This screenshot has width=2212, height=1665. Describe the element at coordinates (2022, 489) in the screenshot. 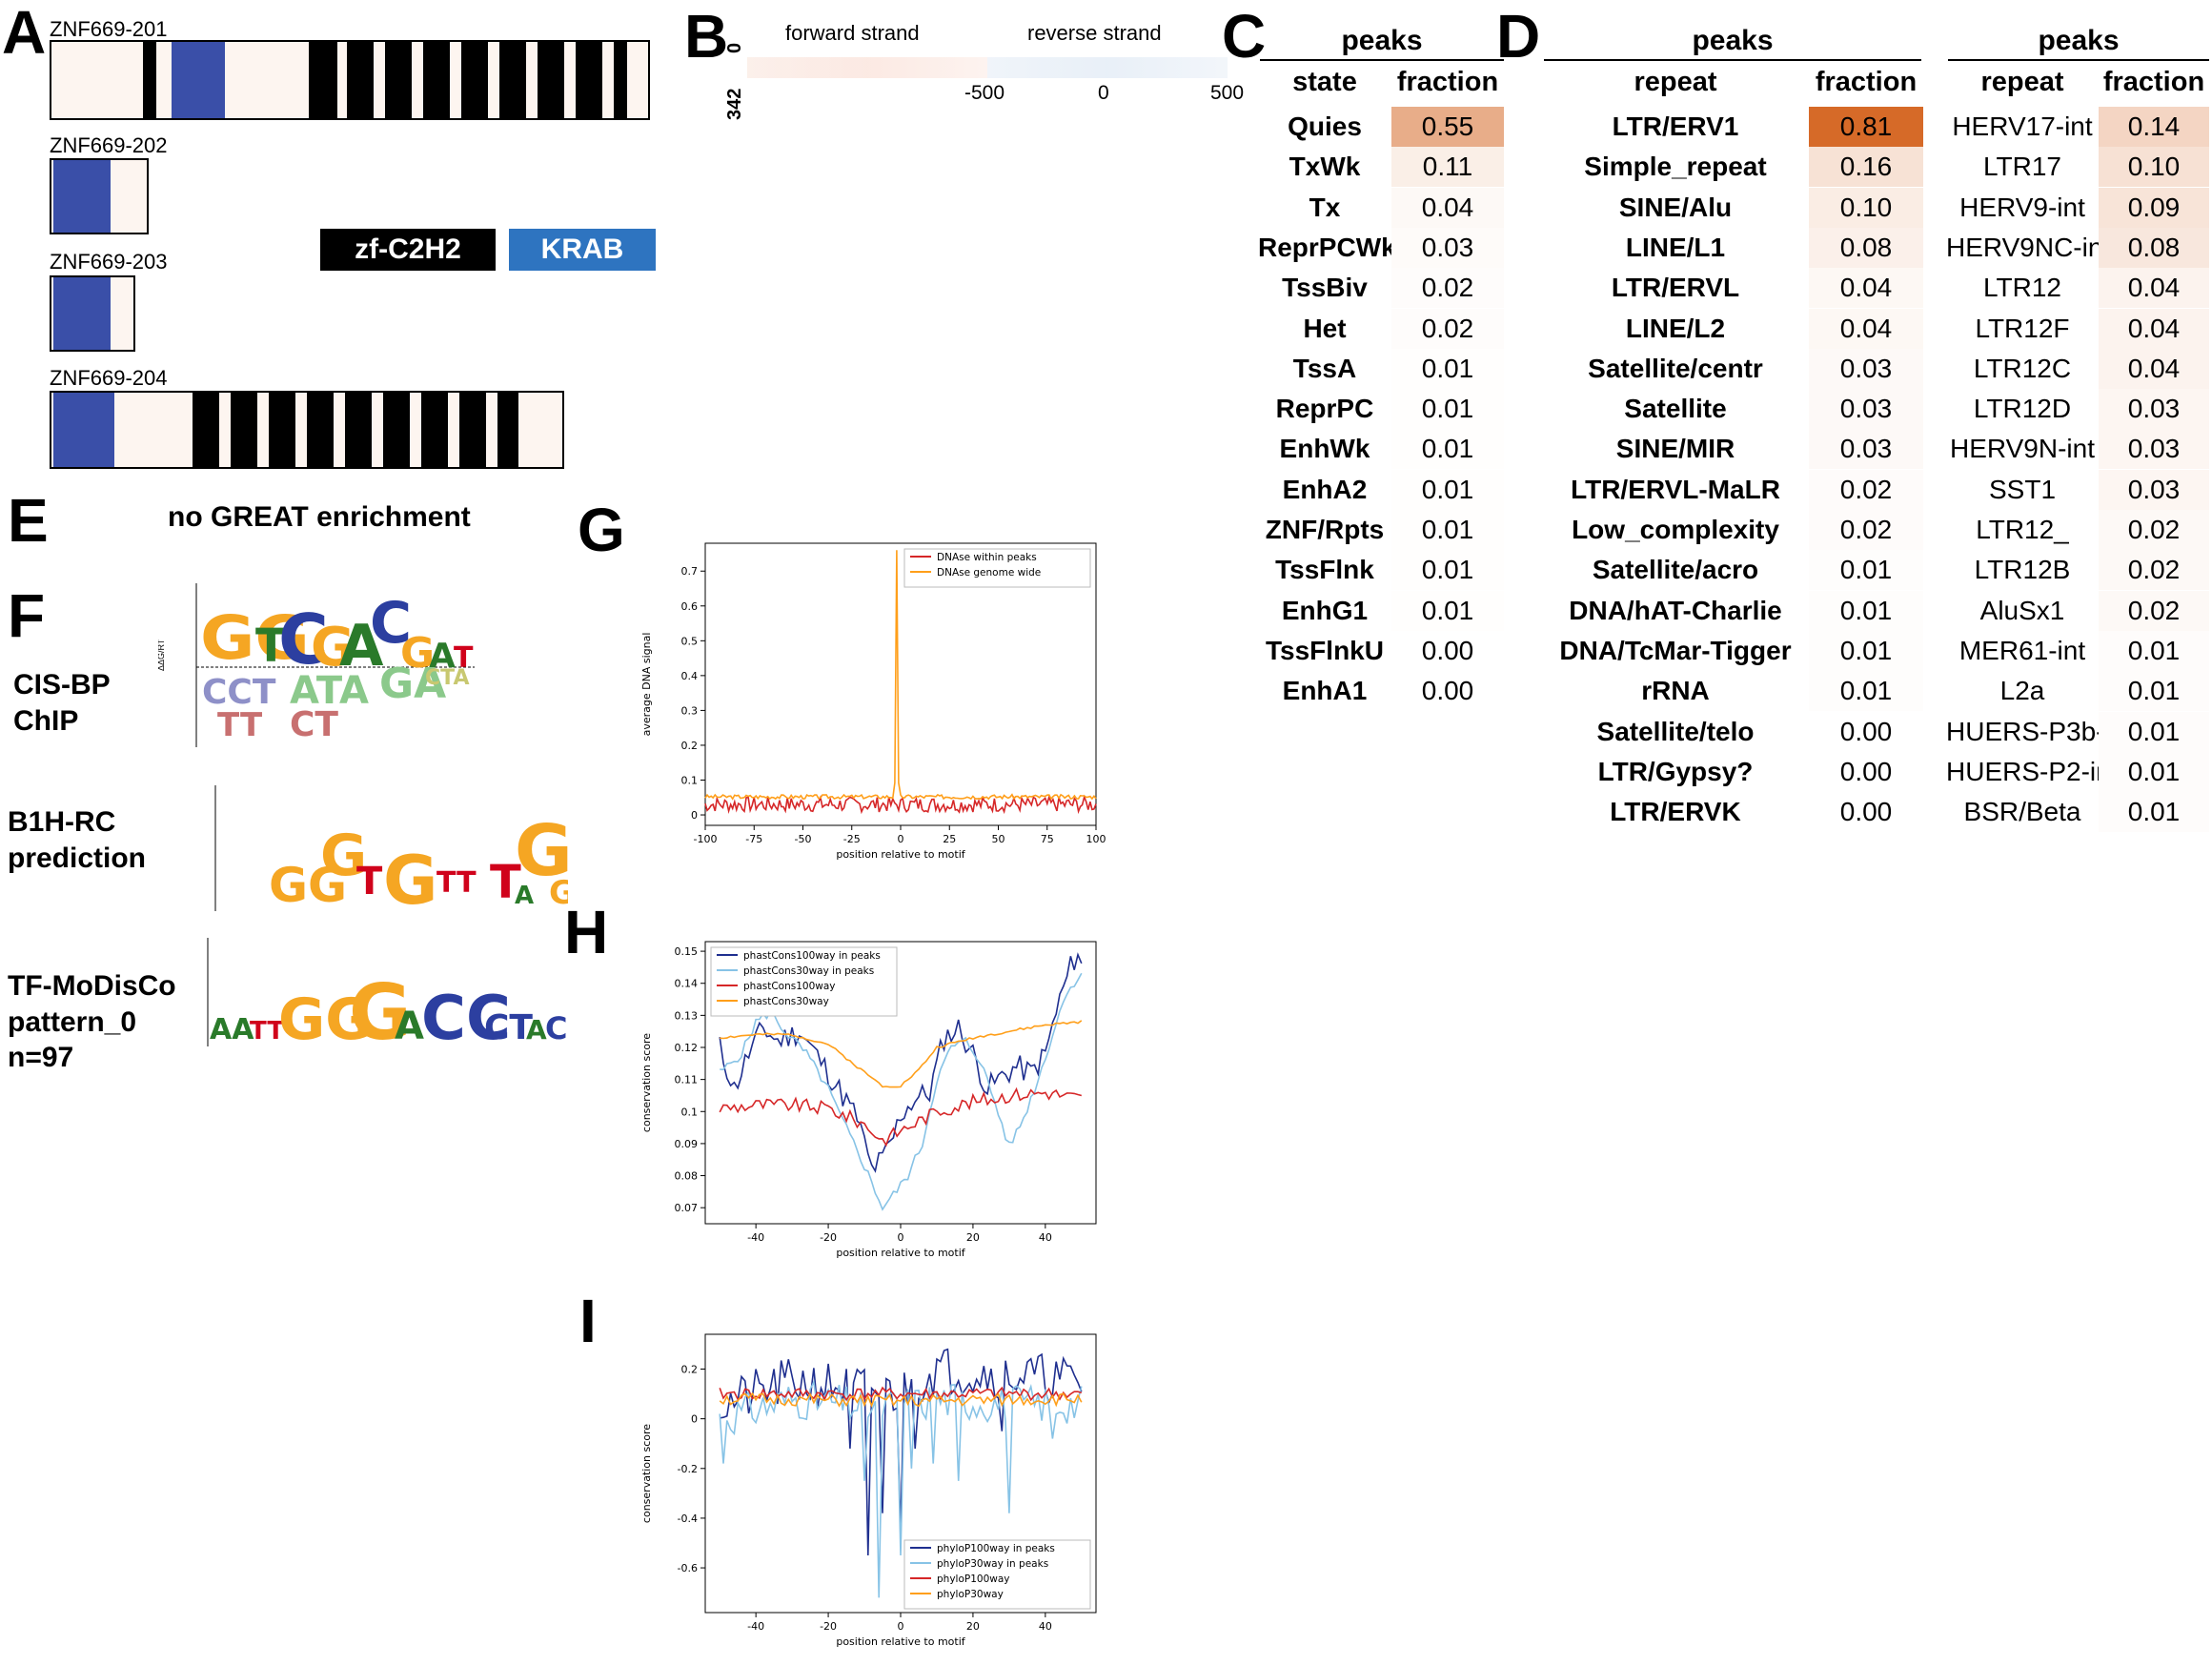

I see `table-cell-name: SST1` at that location.